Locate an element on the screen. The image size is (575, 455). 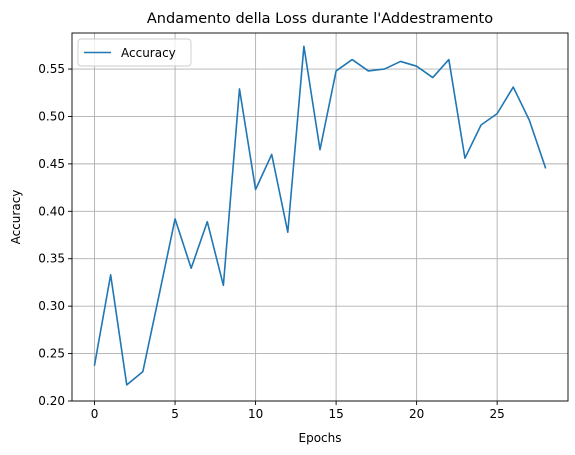
x-tick-label: 20 is located at coordinates (416, 414).